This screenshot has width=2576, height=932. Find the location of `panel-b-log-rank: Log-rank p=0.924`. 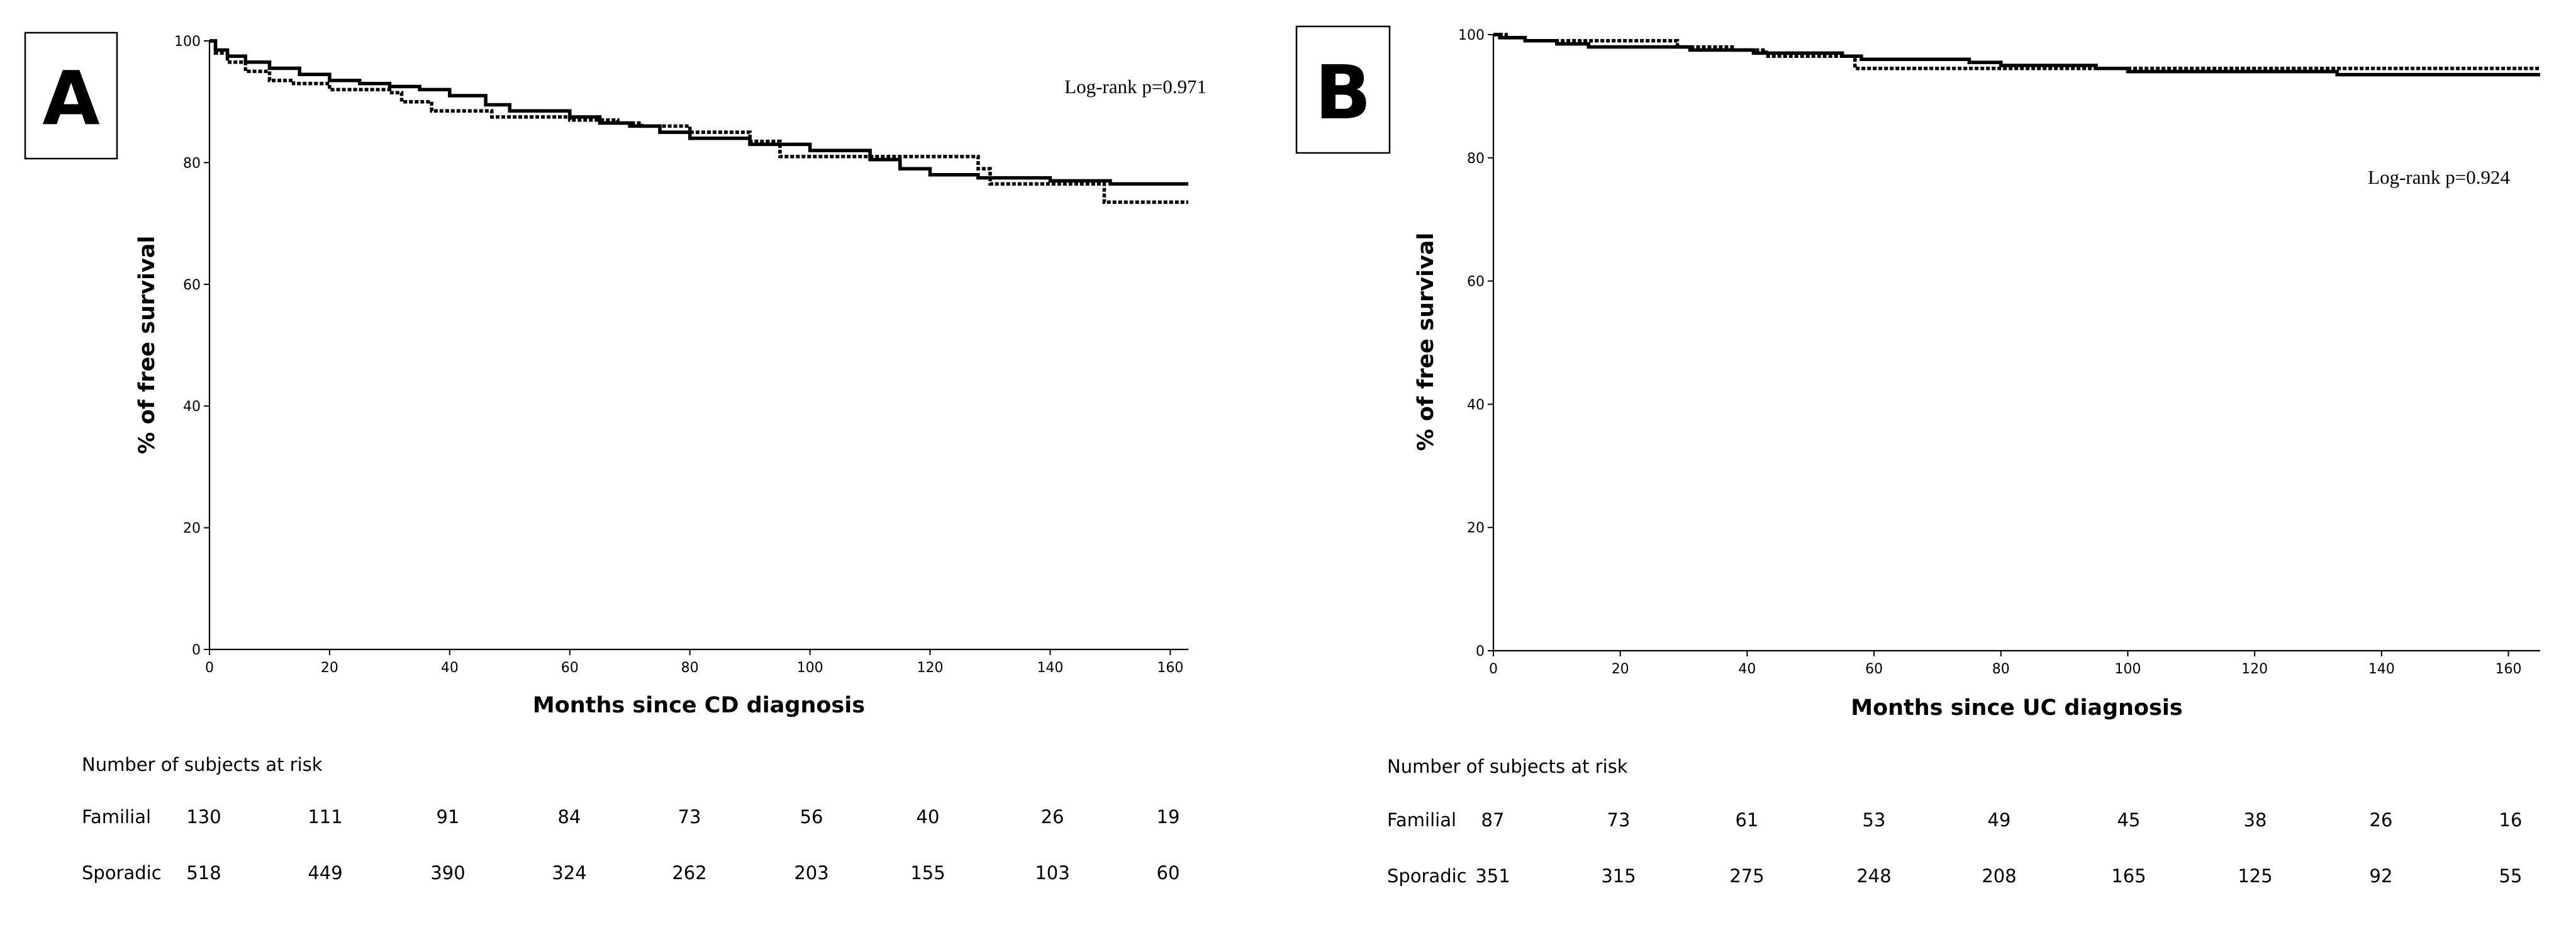

panel-b-log-rank: Log-rank p=0.924 is located at coordinates (2439, 177).